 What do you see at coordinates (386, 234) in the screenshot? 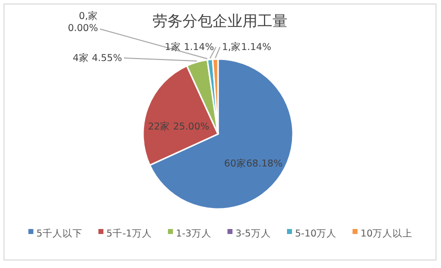
I see `legend-label: 10万人以上` at bounding box center [386, 234].